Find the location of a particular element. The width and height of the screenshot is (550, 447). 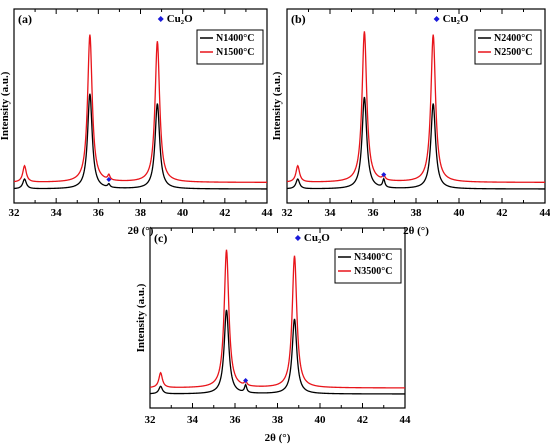

panel-label: (b) is located at coordinates (298, 19).